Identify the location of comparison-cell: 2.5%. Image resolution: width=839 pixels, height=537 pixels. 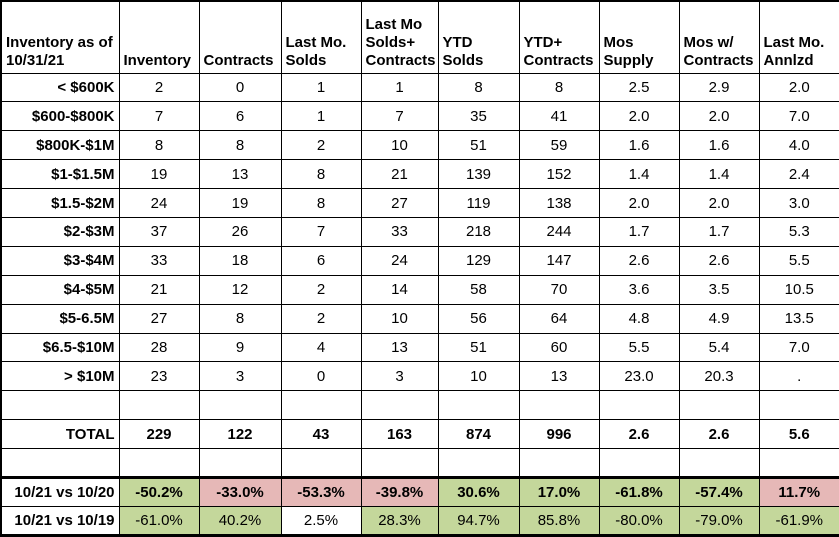
(321, 520).